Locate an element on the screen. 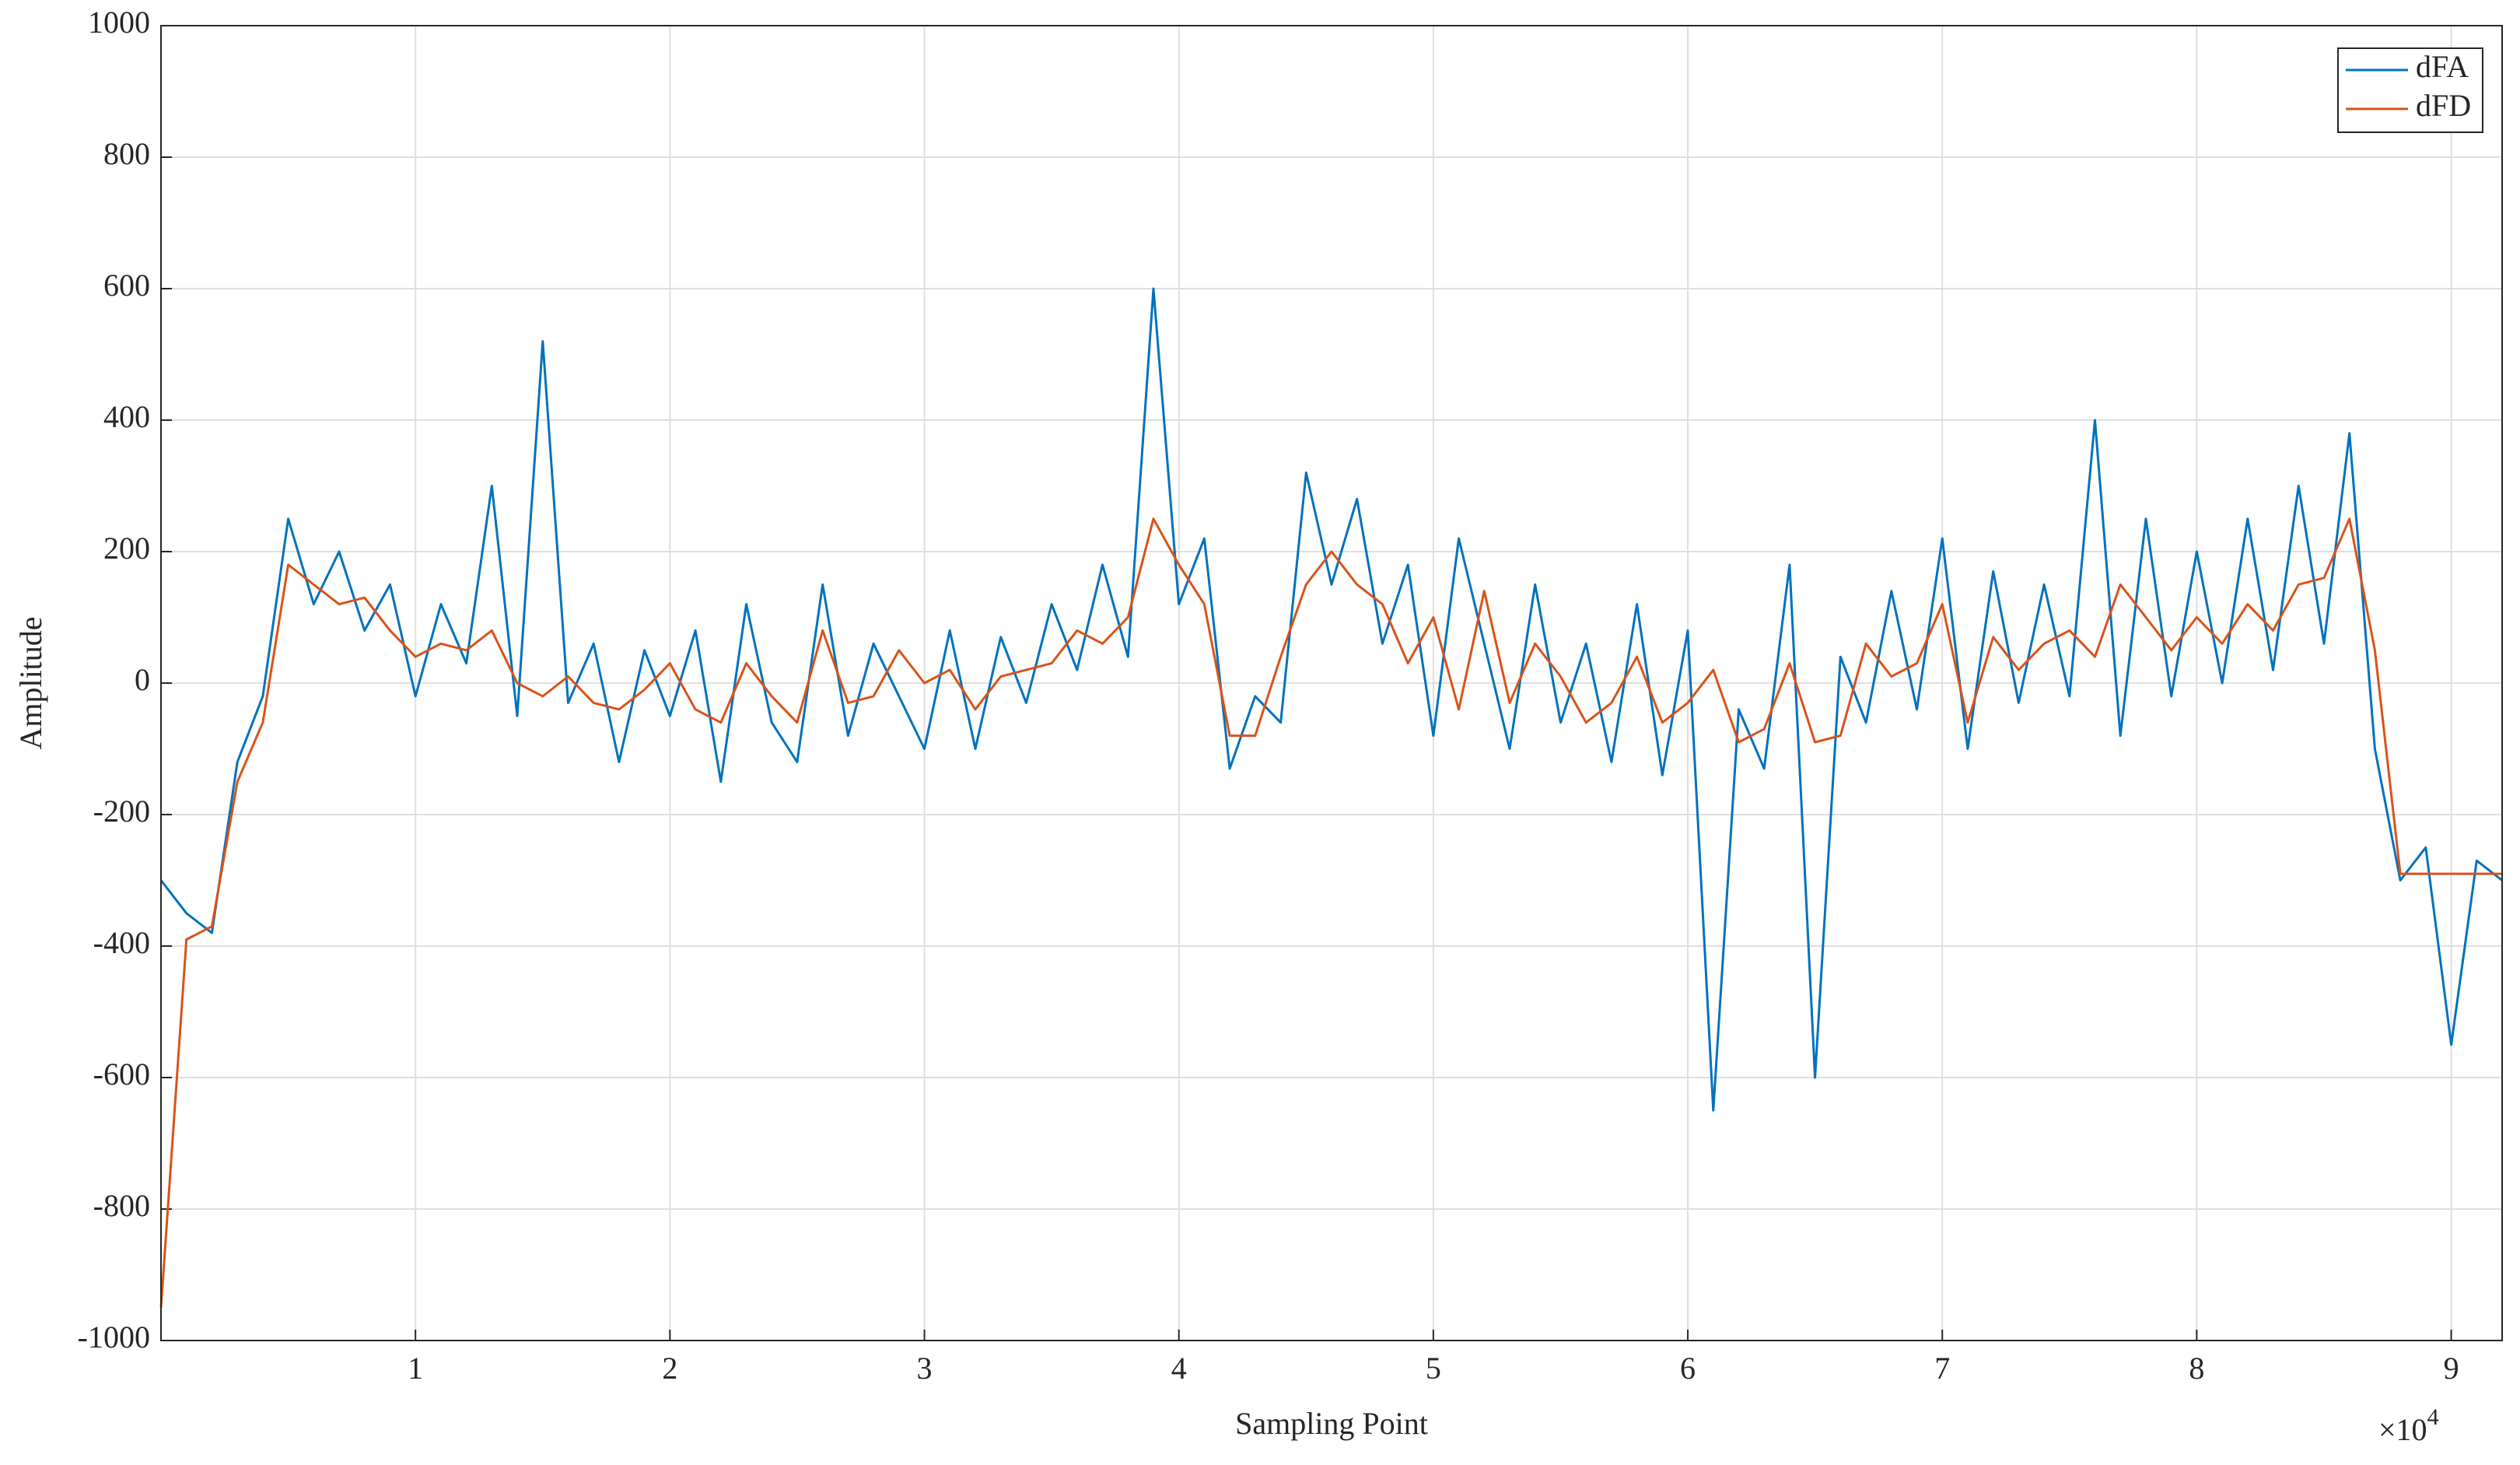  y-tick-label: 1000 is located at coordinates (119, 22).